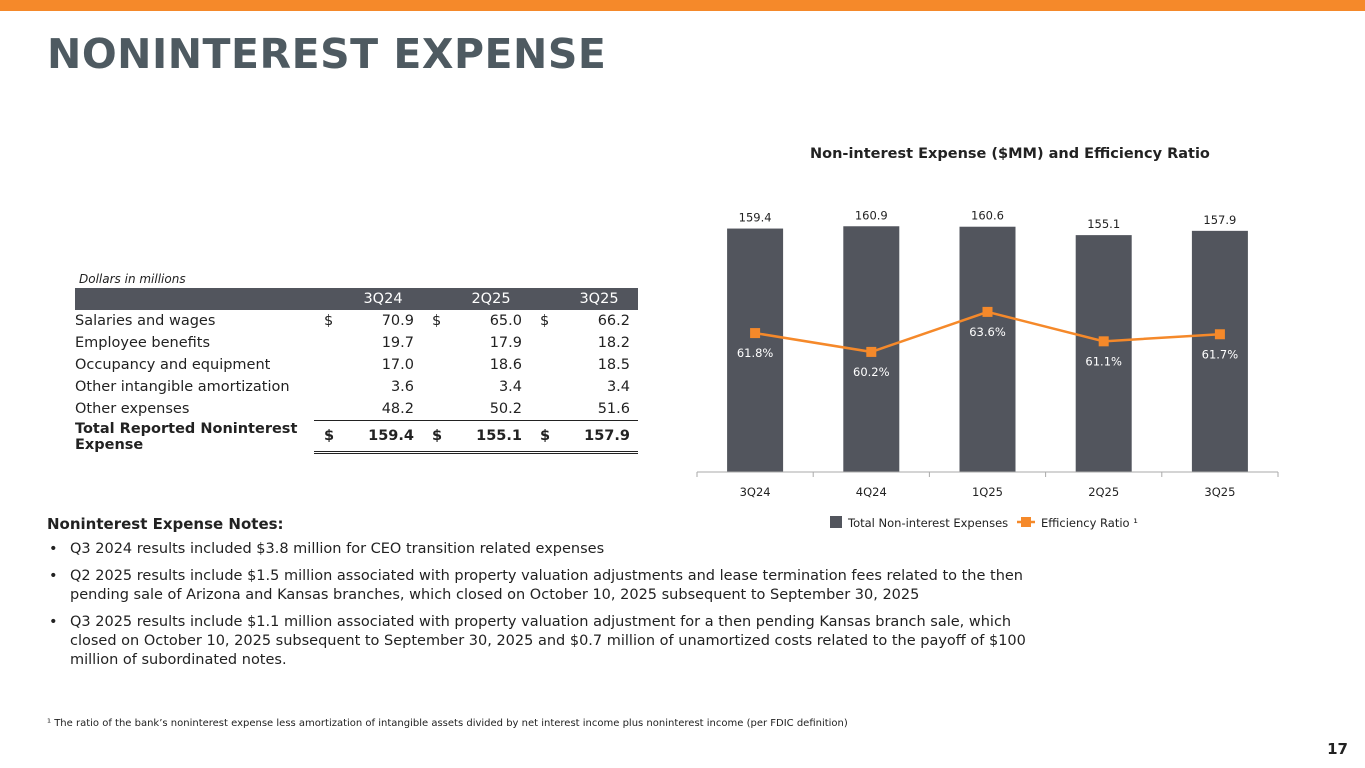 Image resolution: width=1365 pixels, height=768 pixels. I want to click on efficiency-label: 61.1%, so click(1103, 361).